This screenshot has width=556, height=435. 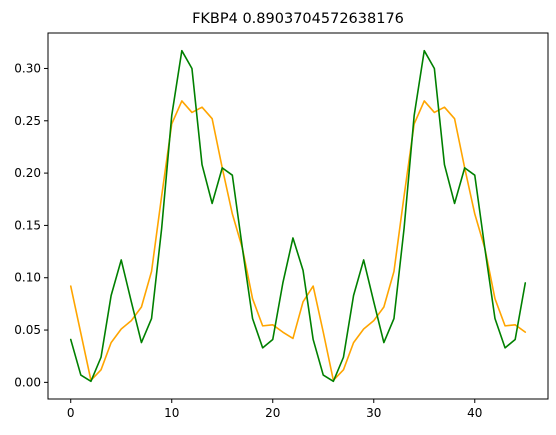 I want to click on x-tick-label: 30, so click(x=373, y=413).